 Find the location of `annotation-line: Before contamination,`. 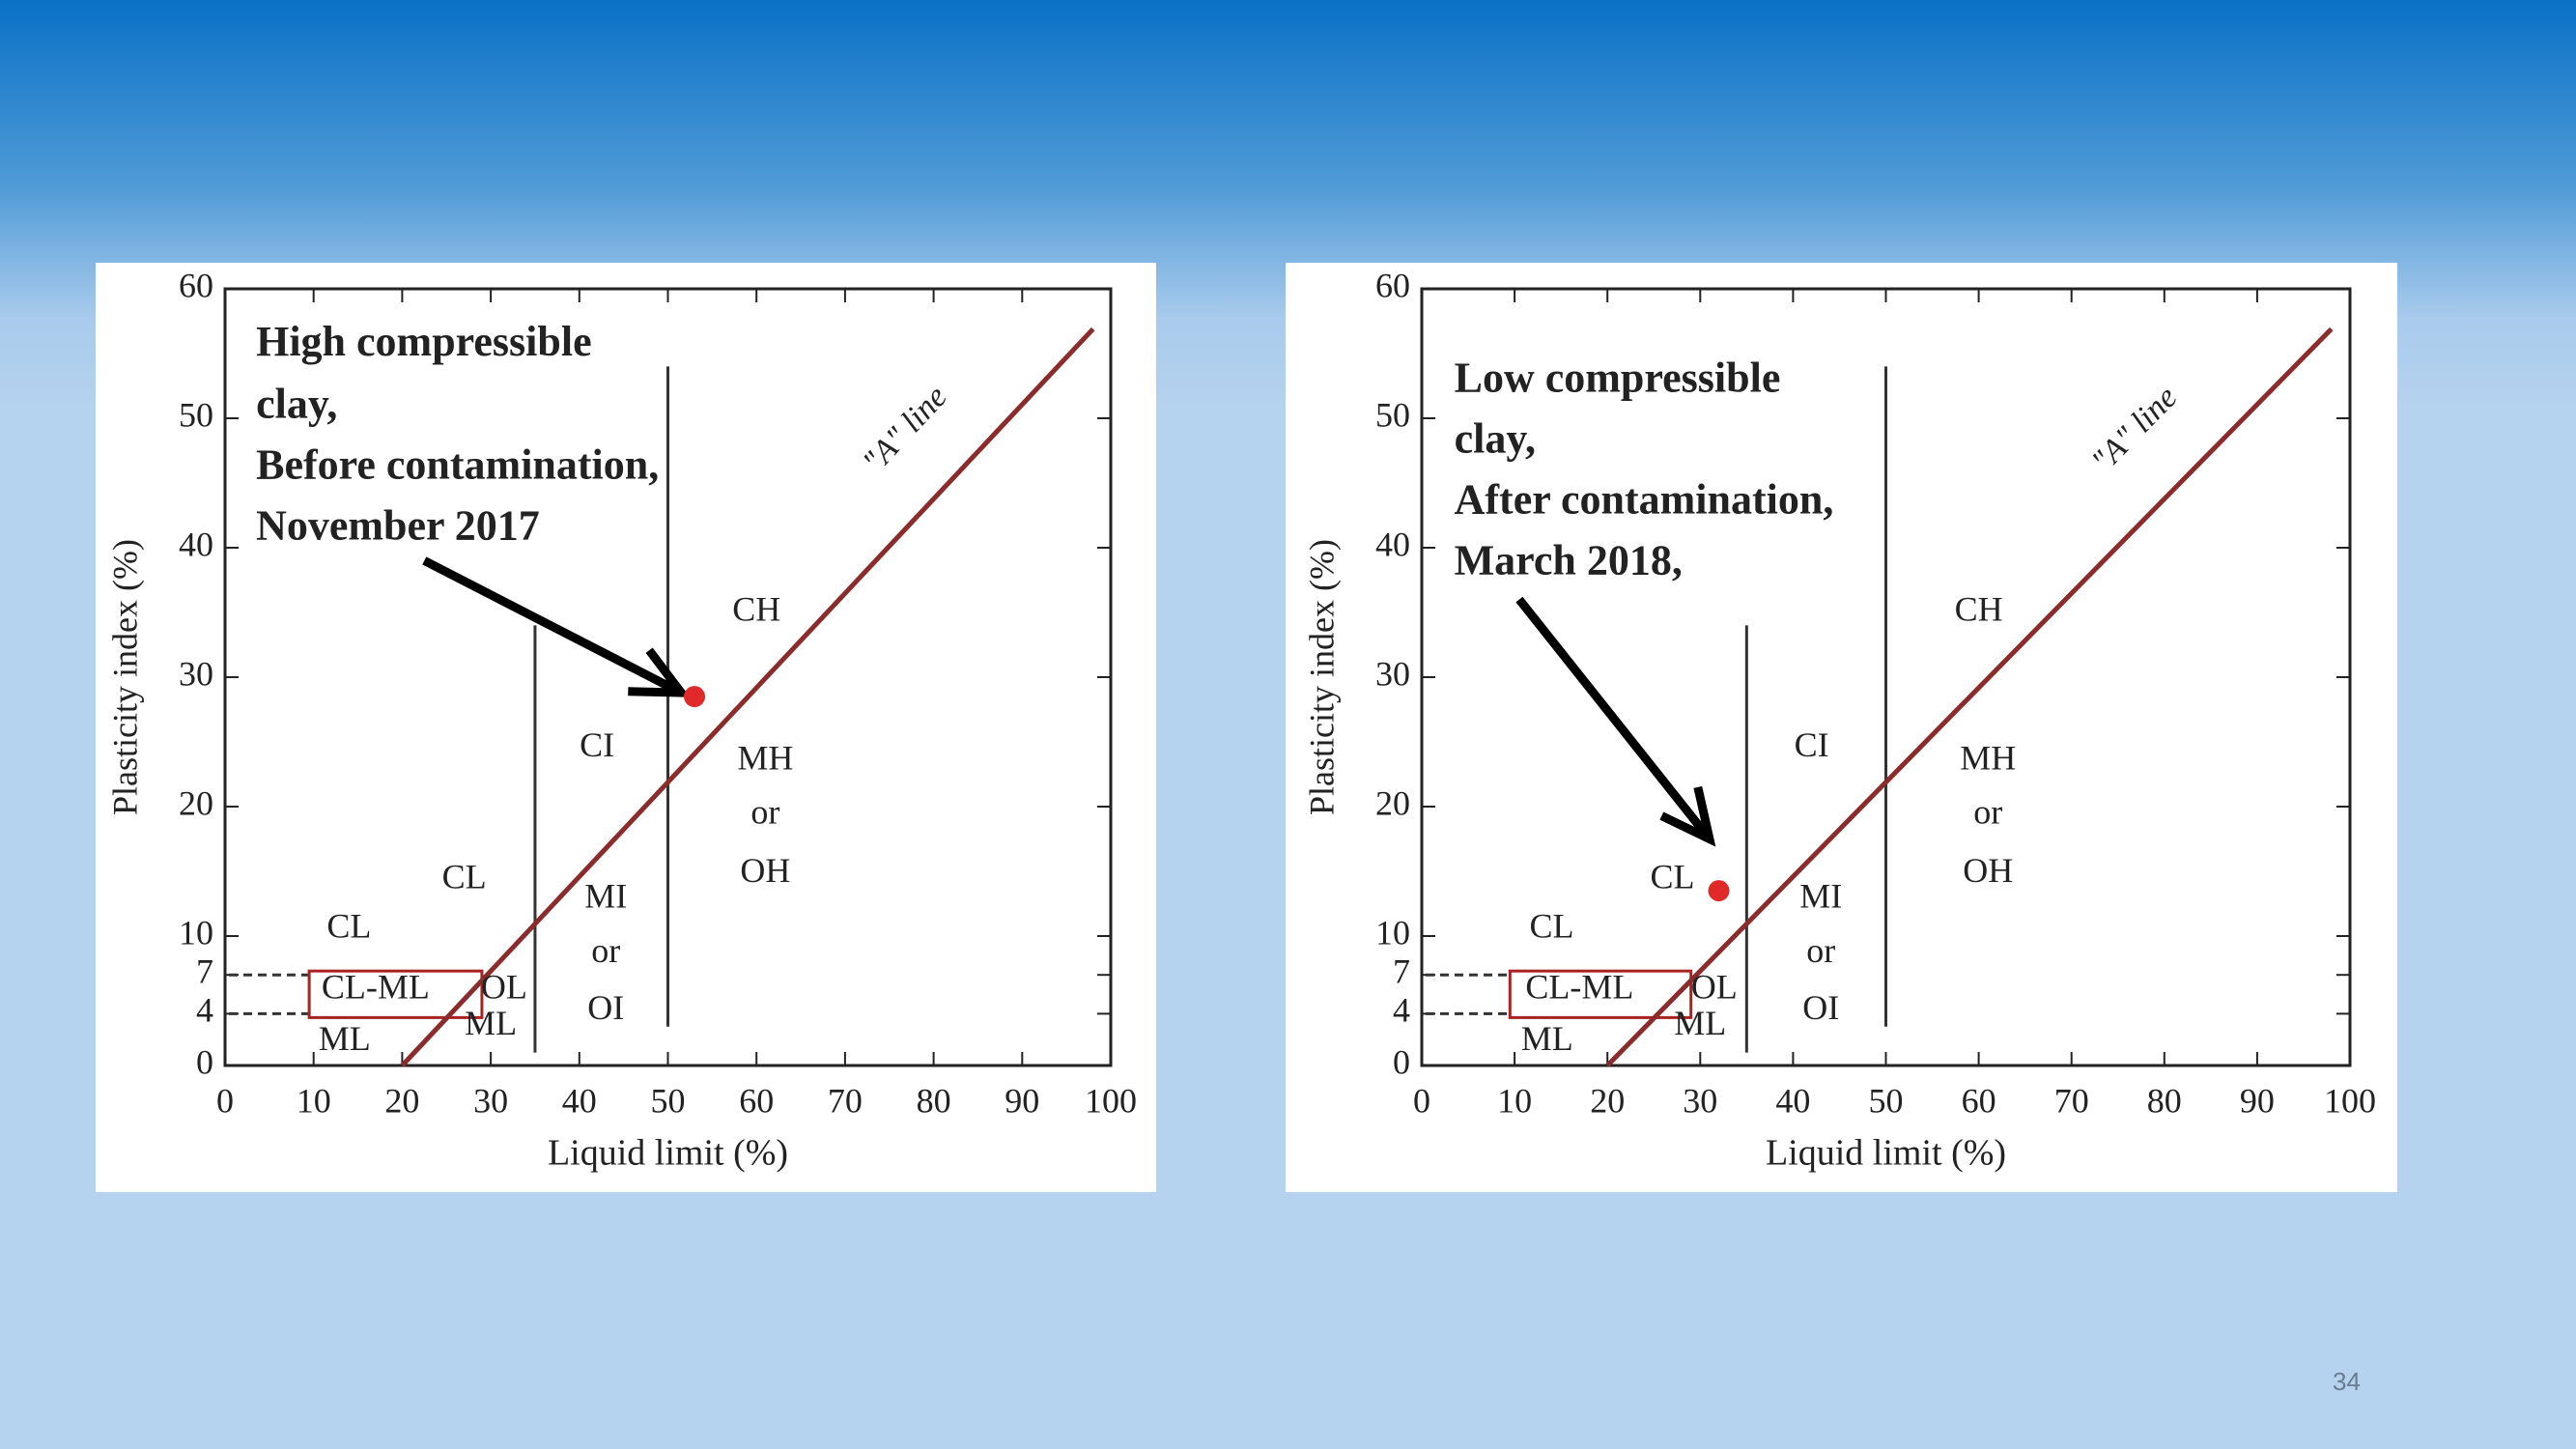

annotation-line: Before contamination, is located at coordinates (457, 464).